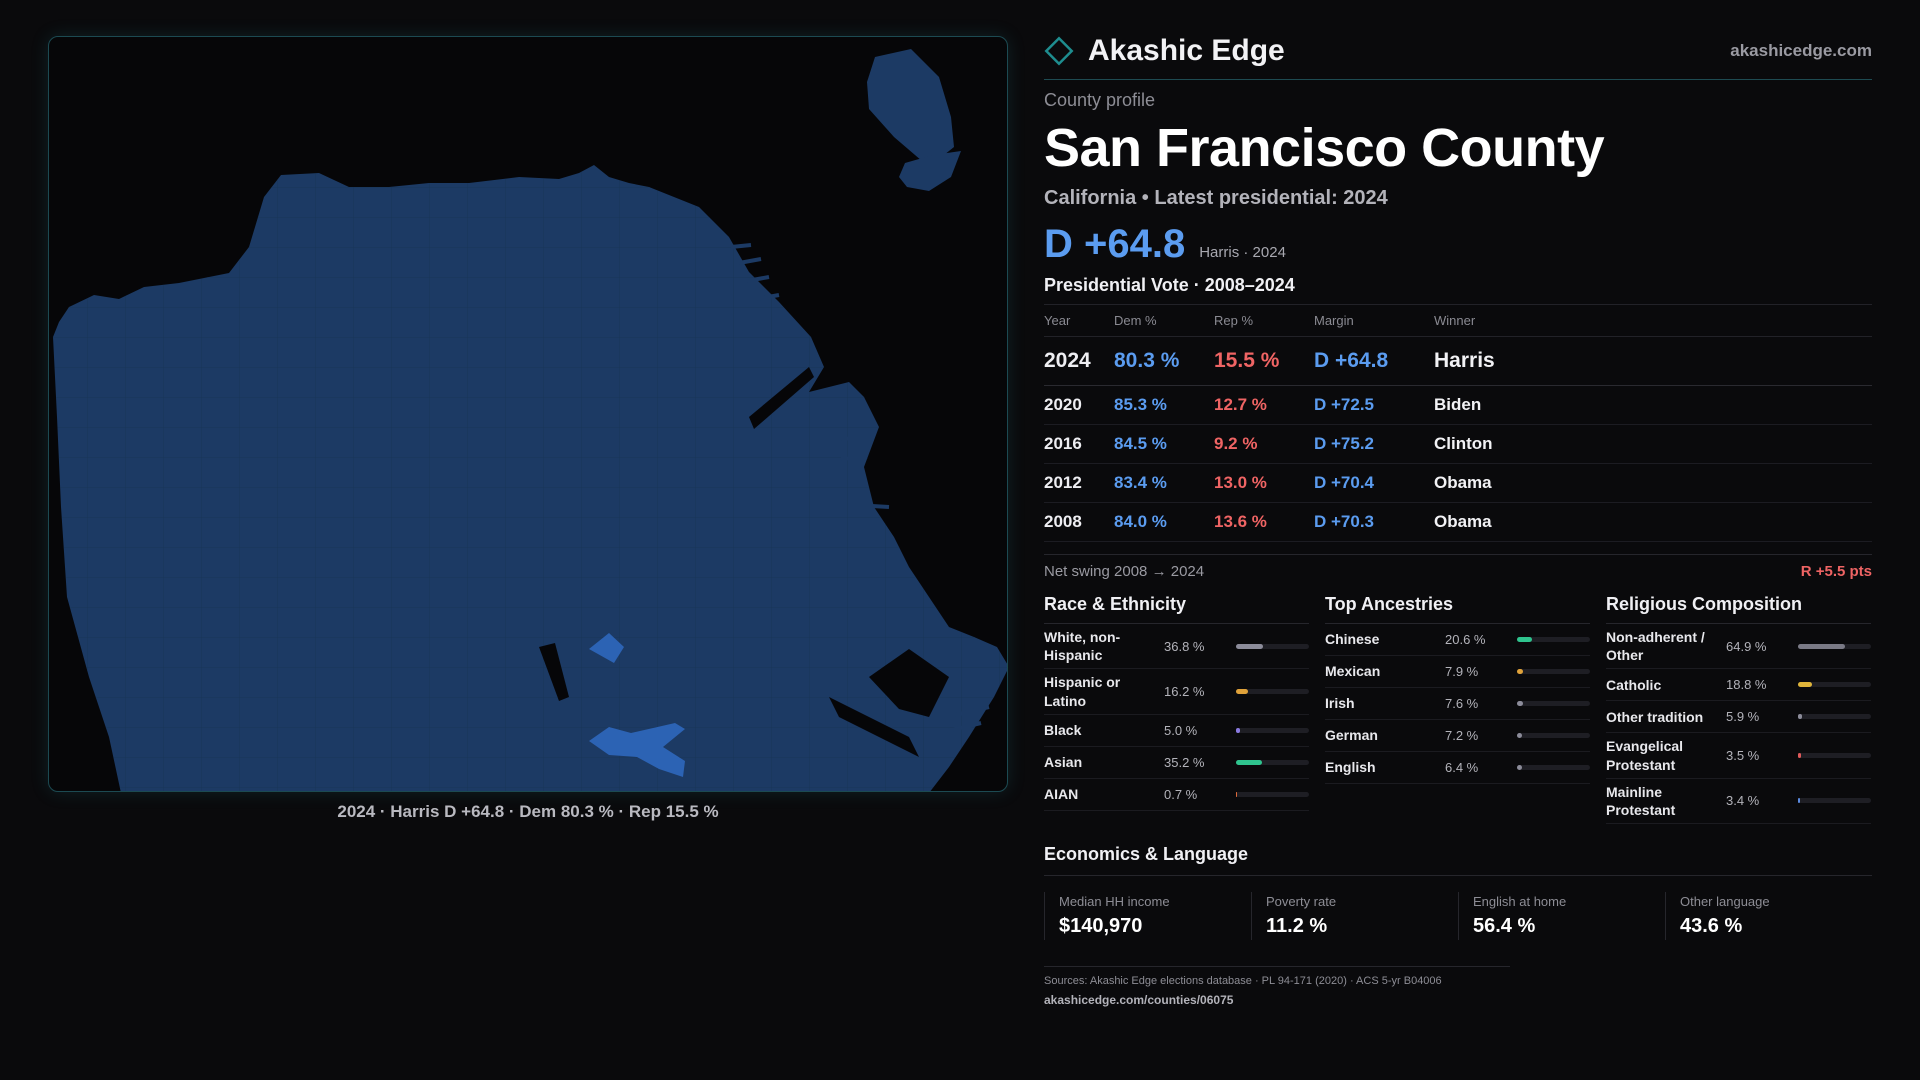  I want to click on ancestry-value: 7.2 %, so click(1462, 735).